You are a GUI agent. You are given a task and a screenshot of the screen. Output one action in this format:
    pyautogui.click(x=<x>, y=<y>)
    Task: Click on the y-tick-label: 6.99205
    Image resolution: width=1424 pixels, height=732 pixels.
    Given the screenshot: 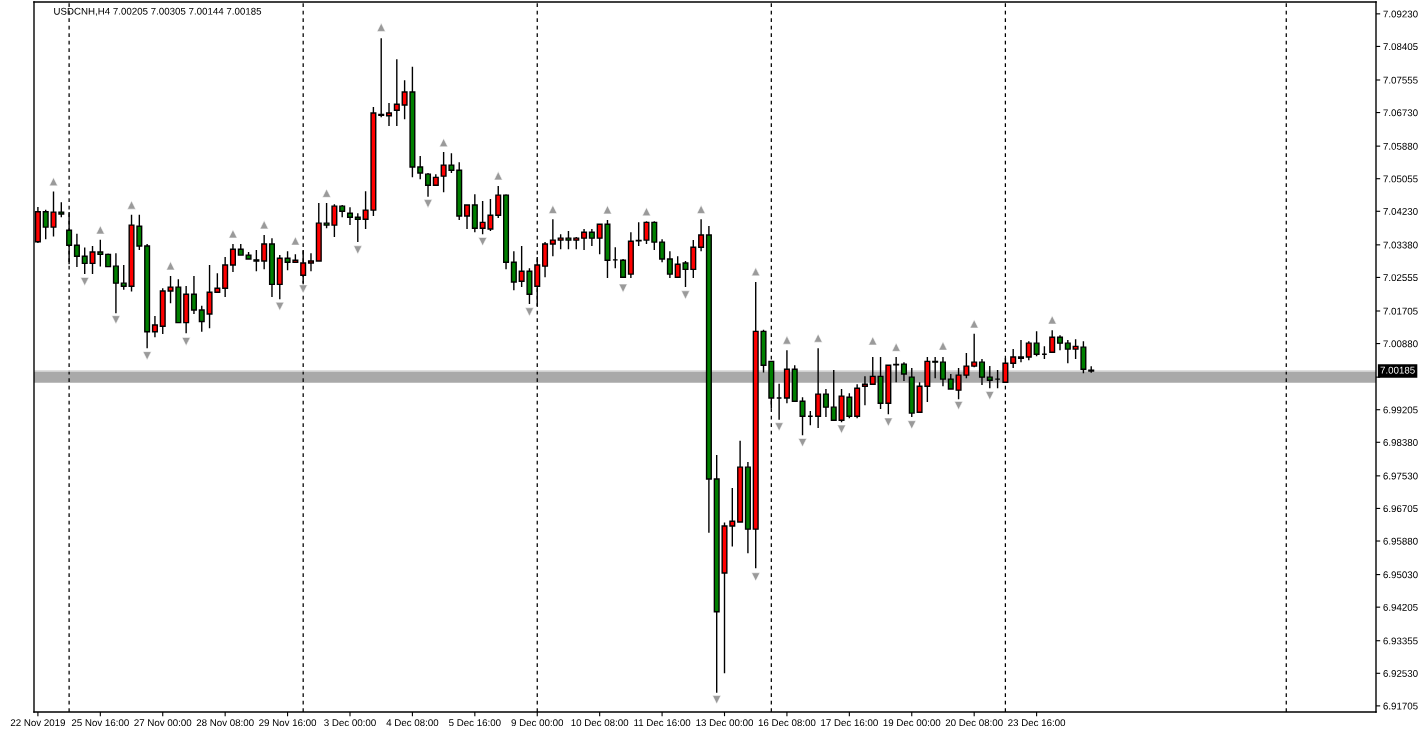 What is the action you would take?
    pyautogui.click(x=1400, y=410)
    